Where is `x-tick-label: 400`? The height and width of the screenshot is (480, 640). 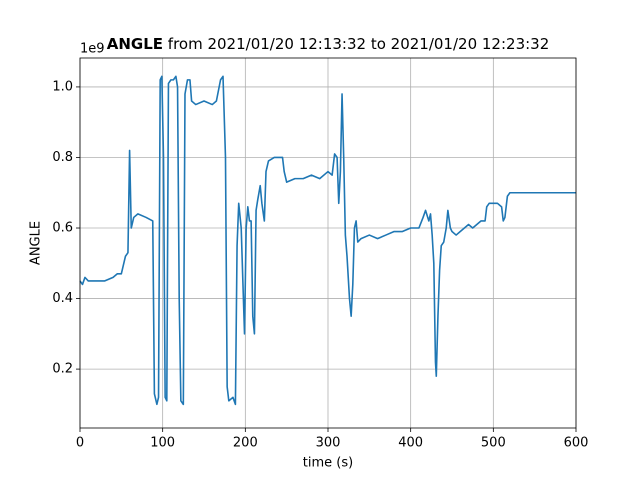
x-tick-label: 400 is located at coordinates (410, 443).